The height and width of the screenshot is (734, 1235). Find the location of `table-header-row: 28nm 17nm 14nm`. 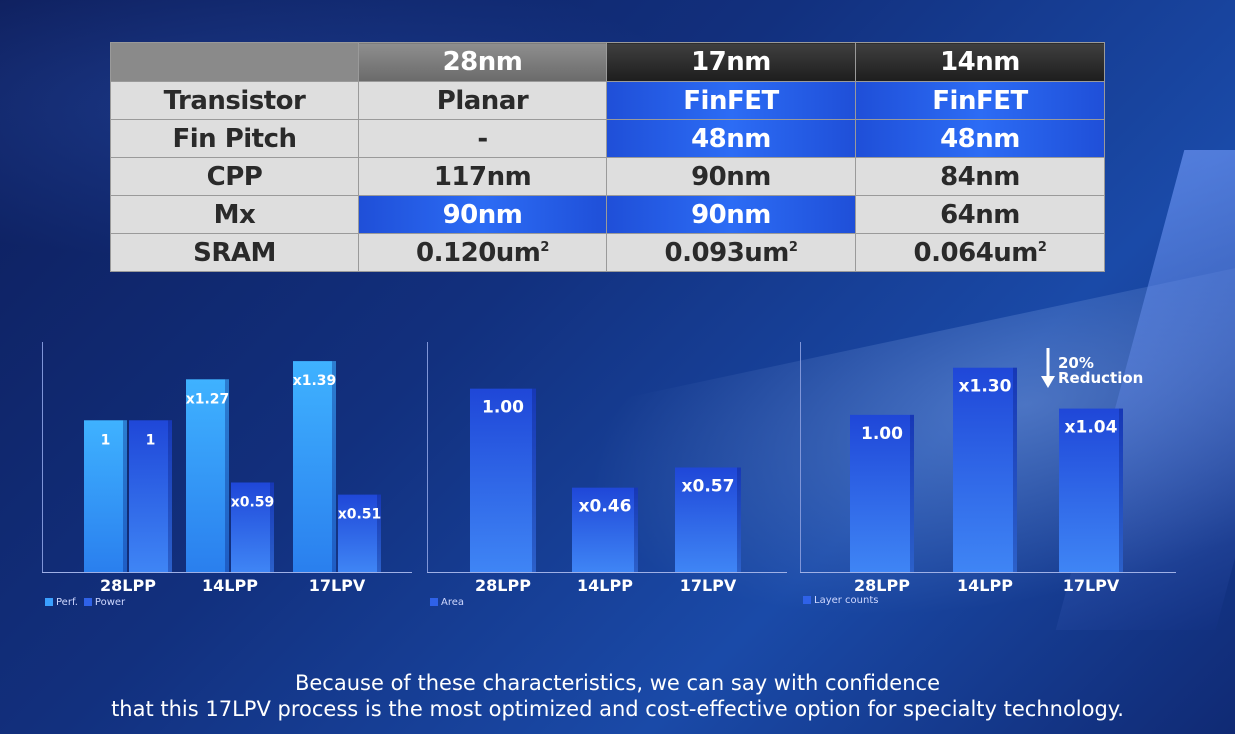

table-header-row: 28nm 17nm 14nm is located at coordinates (607, 62).